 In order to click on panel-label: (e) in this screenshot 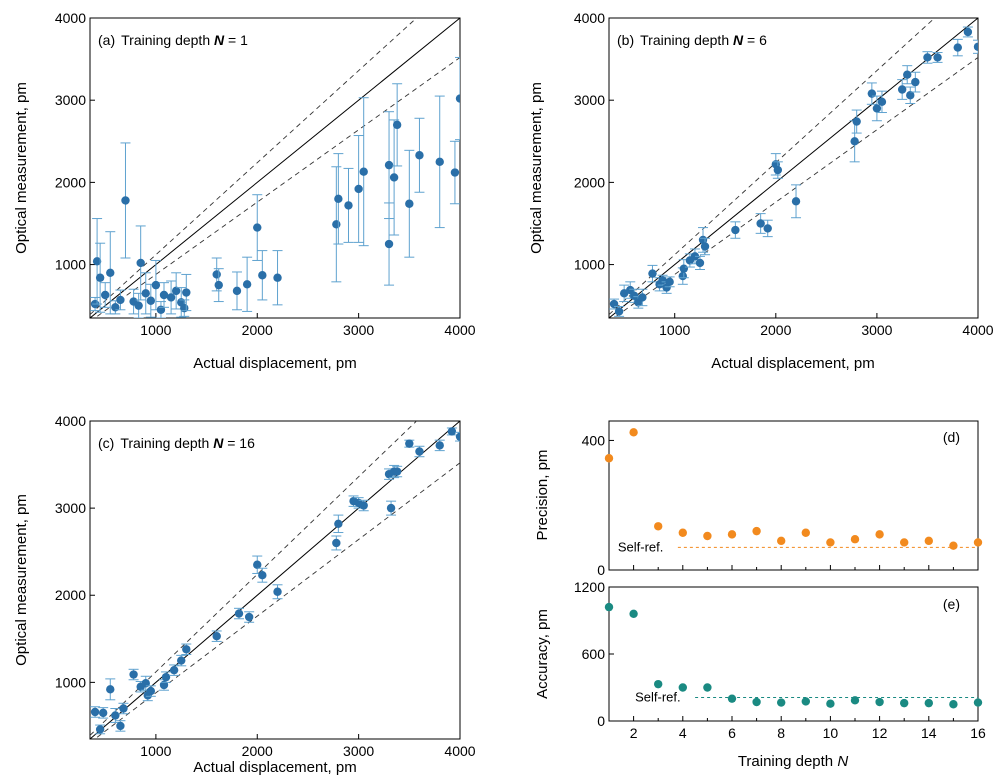, I will do `click(951, 604)`.